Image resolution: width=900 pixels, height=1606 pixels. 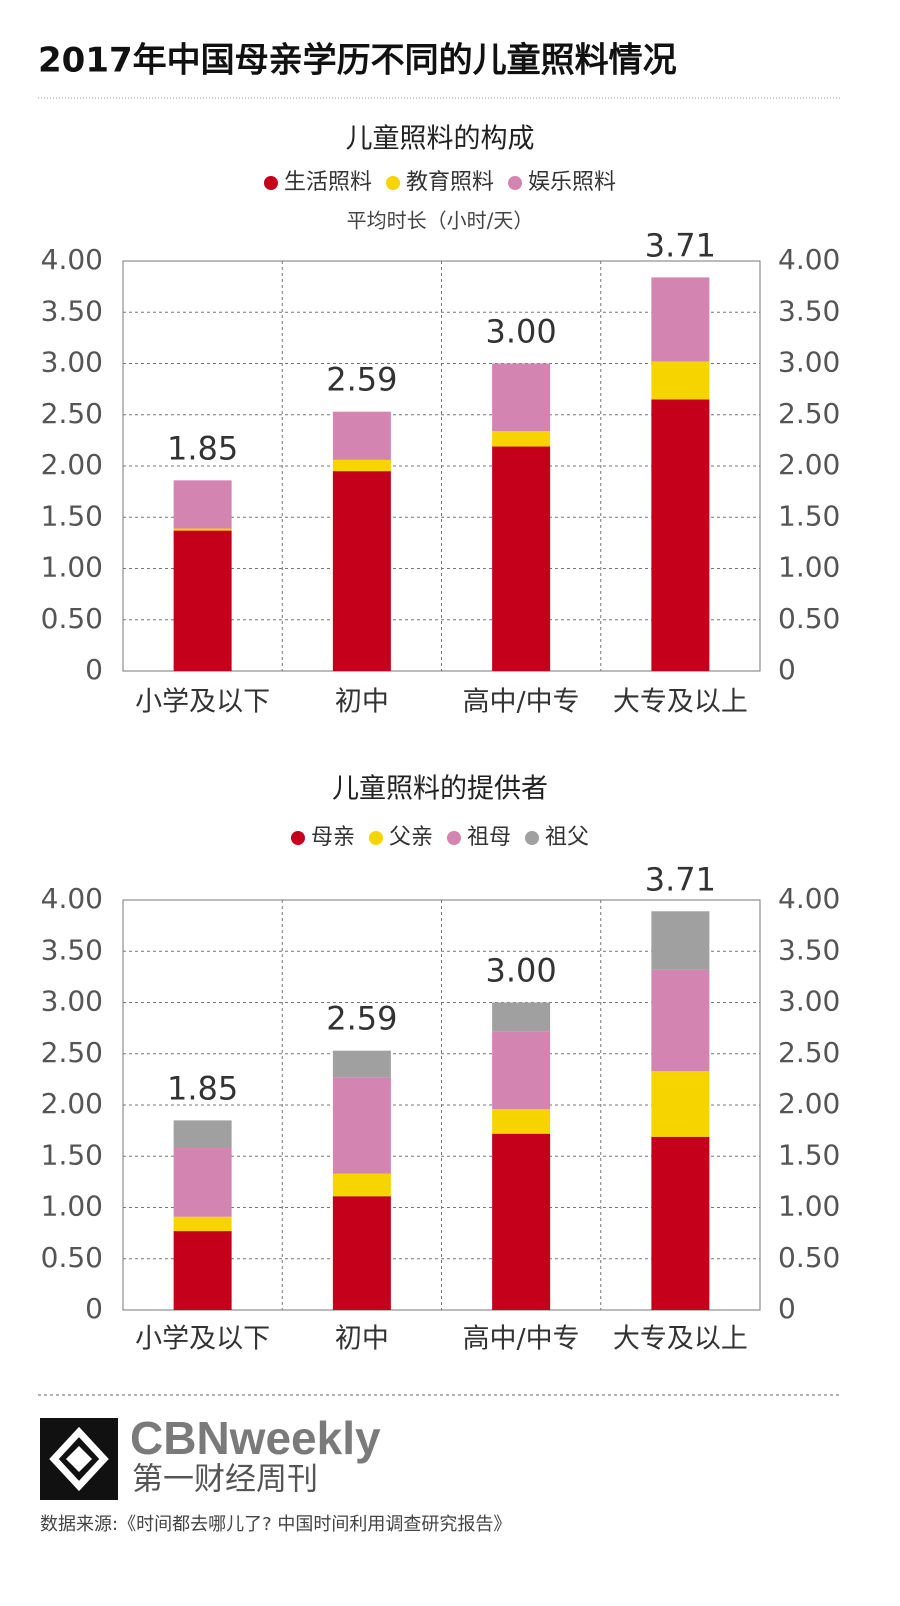 I want to click on legend-label: 母亲, so click(x=333, y=837).